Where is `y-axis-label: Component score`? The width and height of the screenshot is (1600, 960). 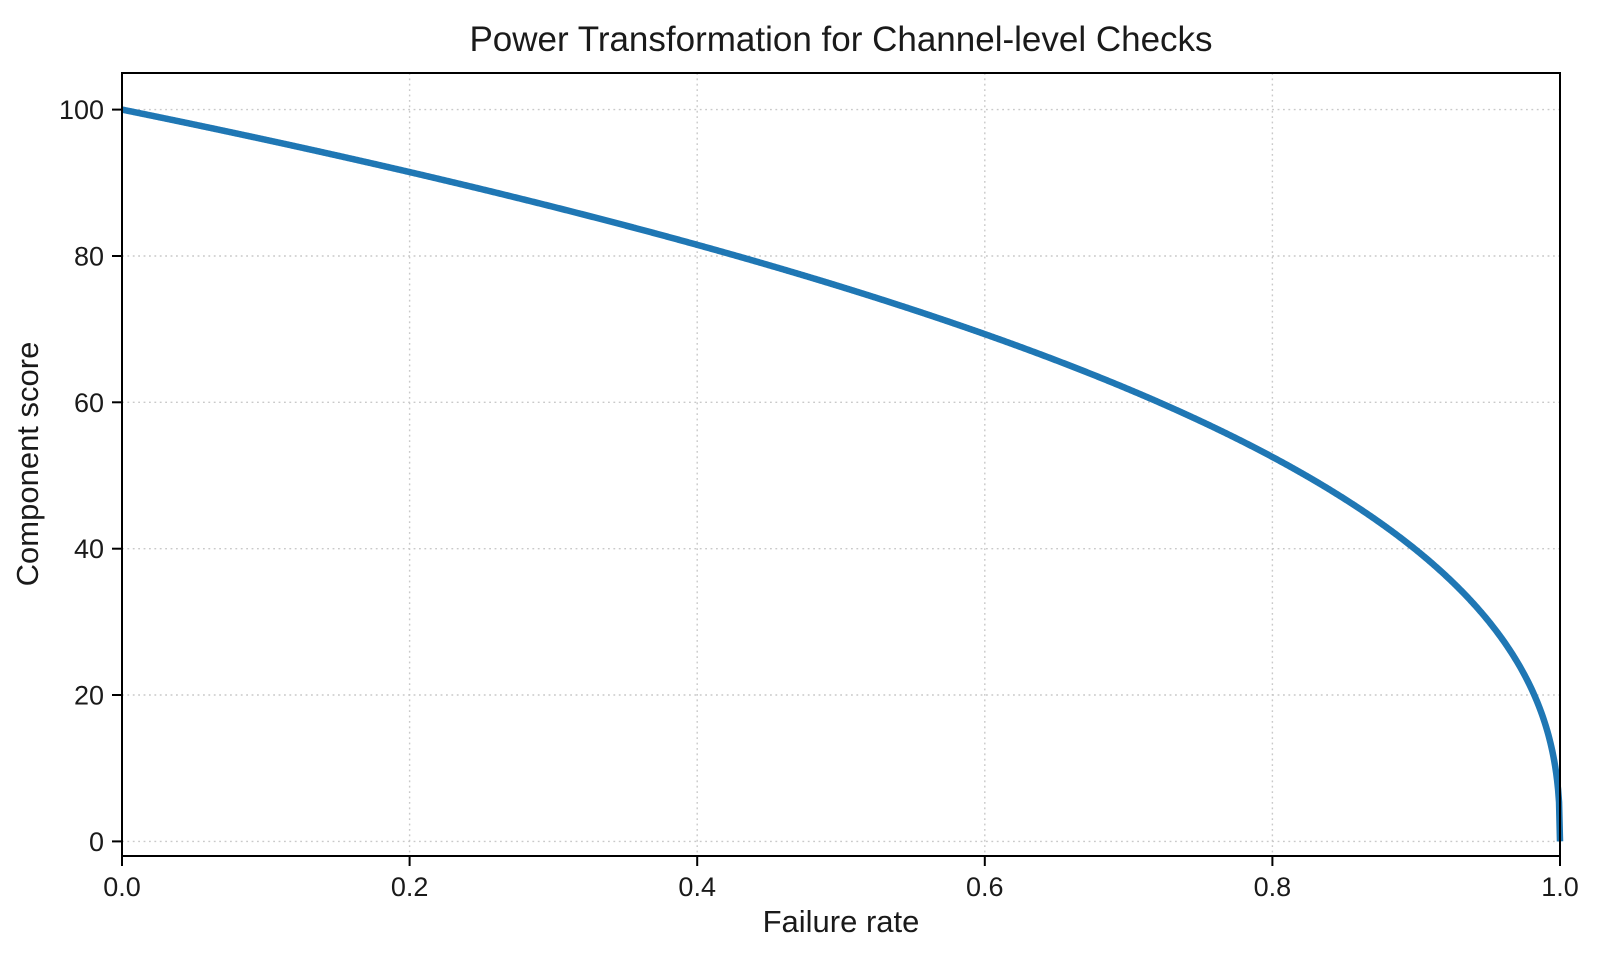 y-axis-label: Component score is located at coordinates (27, 464).